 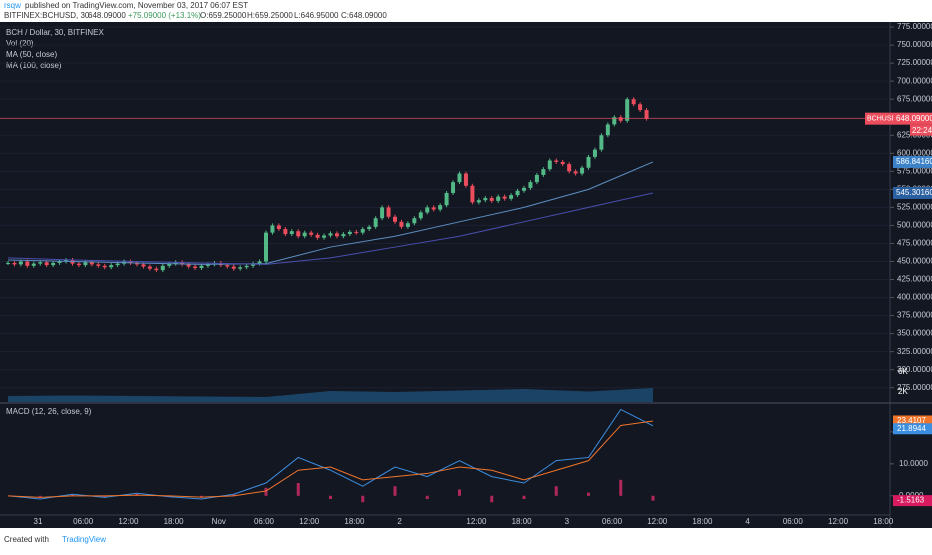 What do you see at coordinates (914, 261) in the screenshot?
I see `y-tick-label: 450.00000` at bounding box center [914, 261].